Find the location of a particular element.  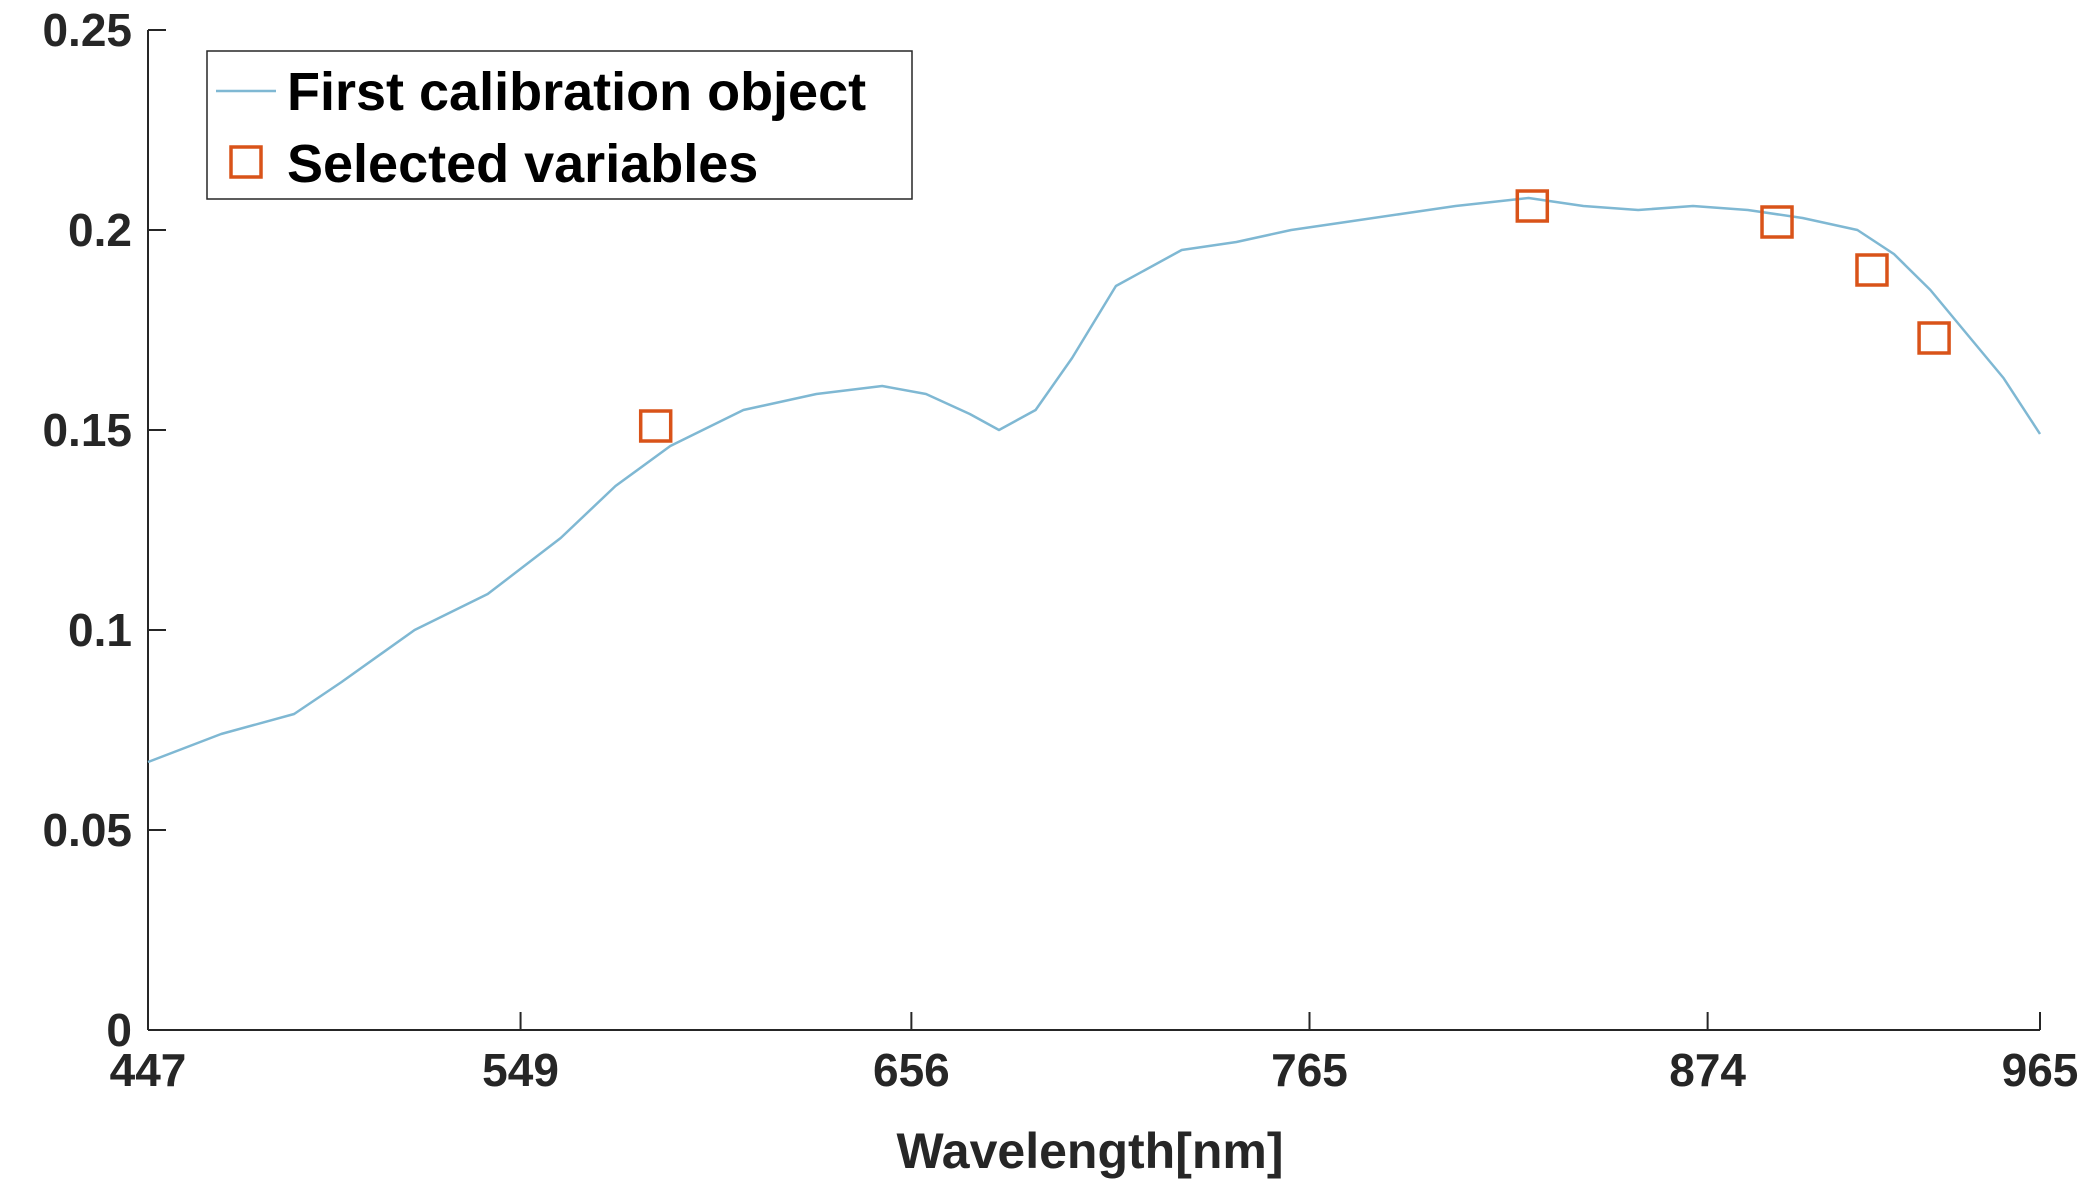

x-axis-title: Wavelength[nm] is located at coordinates (1089, 1151).